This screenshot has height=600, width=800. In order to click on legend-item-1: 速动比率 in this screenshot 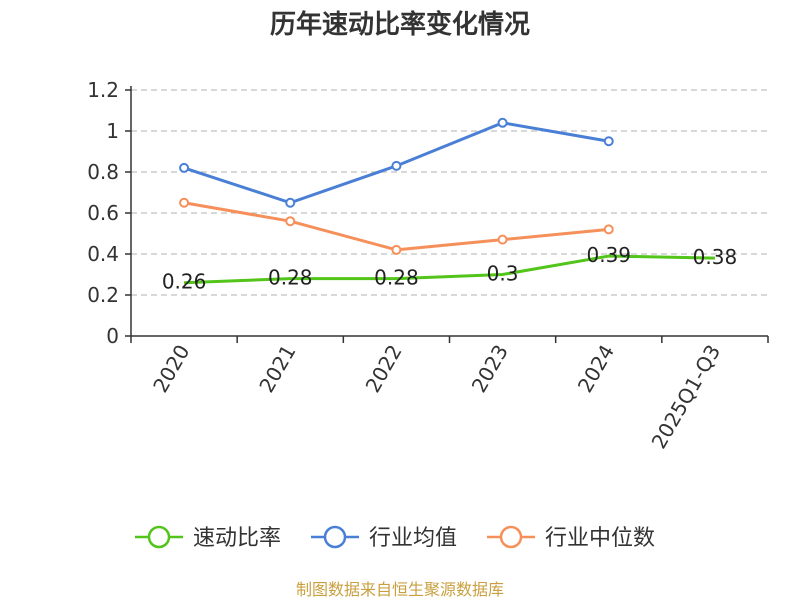, I will do `click(208, 538)`.